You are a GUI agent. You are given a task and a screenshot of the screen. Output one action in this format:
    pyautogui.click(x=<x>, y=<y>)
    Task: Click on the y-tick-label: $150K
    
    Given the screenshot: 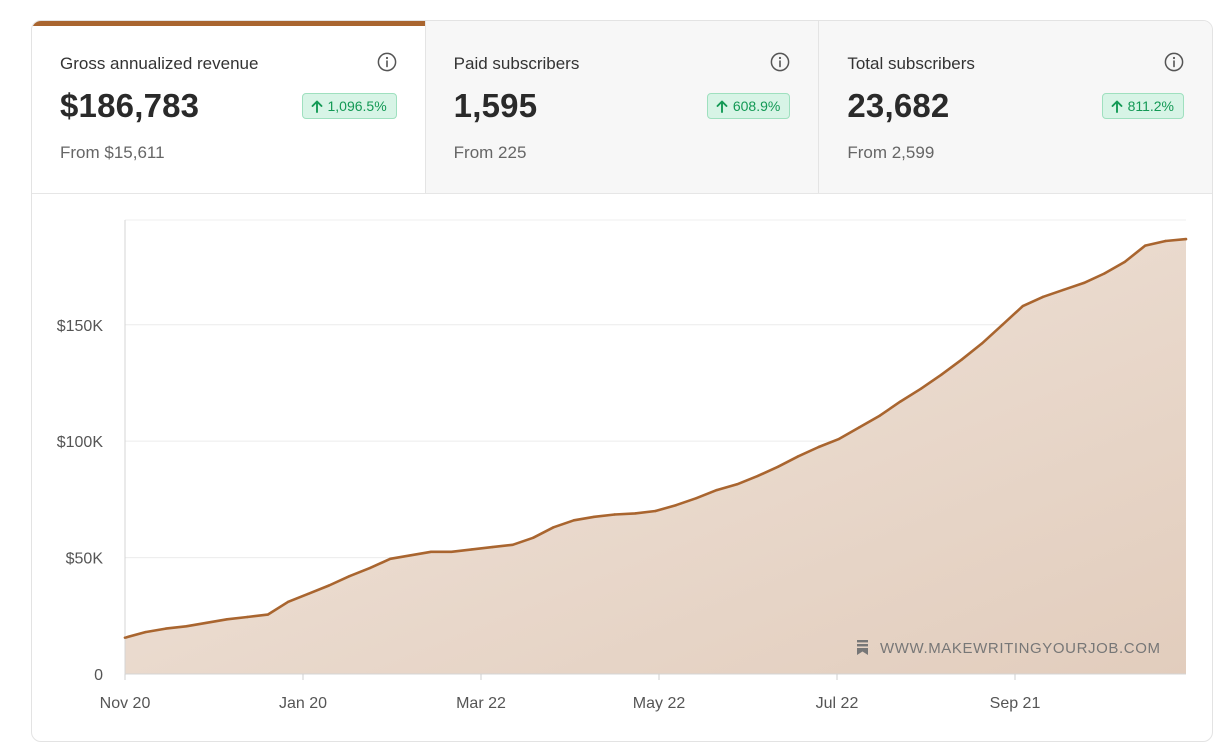 What is the action you would take?
    pyautogui.click(x=80, y=326)
    